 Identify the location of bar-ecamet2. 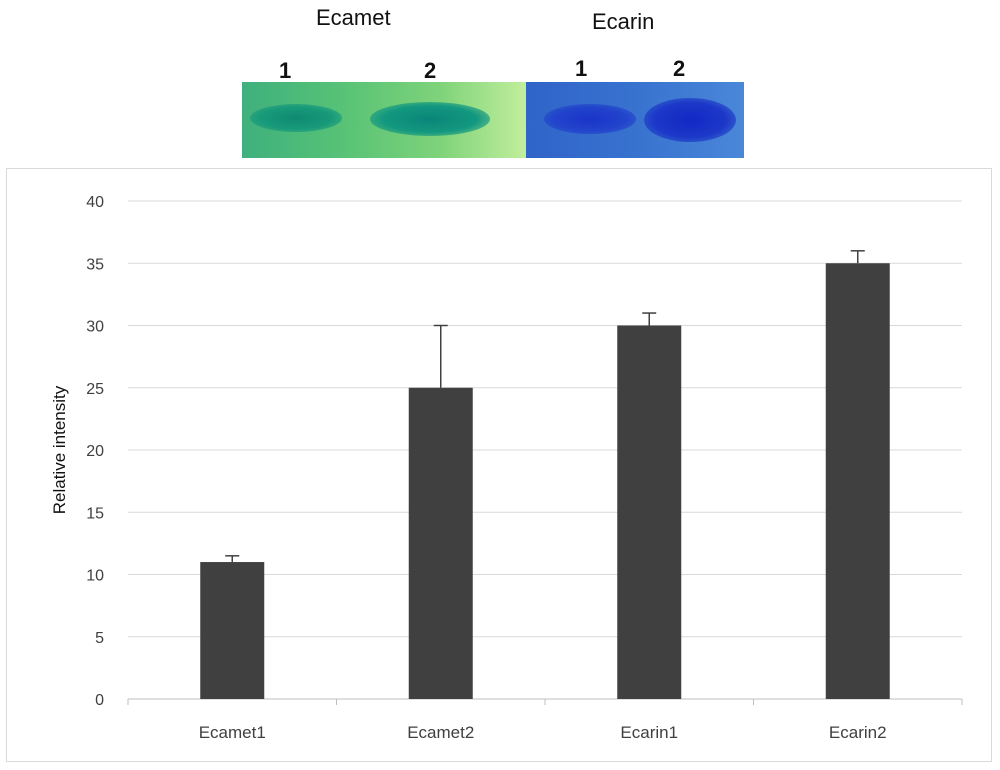
(440, 543).